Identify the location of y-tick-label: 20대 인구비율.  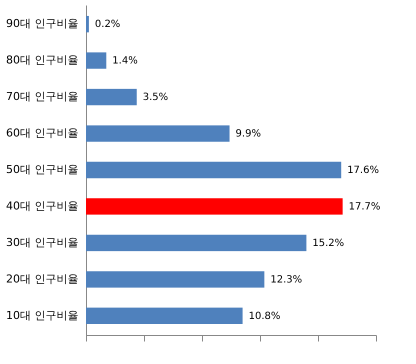
(42, 279).